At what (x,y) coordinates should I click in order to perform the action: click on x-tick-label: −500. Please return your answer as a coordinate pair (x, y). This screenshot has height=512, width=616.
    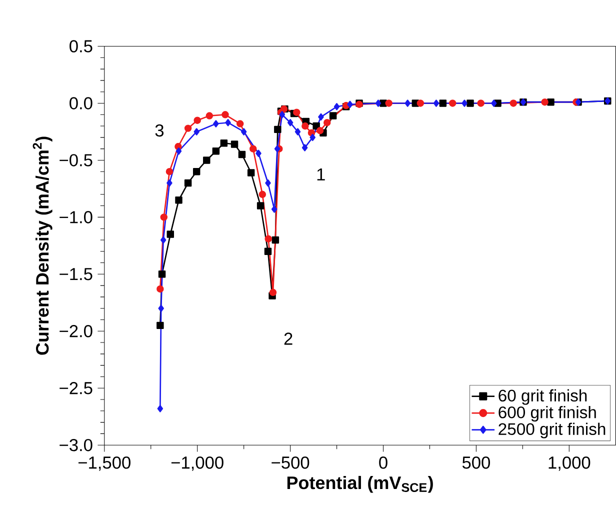
    Looking at the image, I should click on (291, 462).